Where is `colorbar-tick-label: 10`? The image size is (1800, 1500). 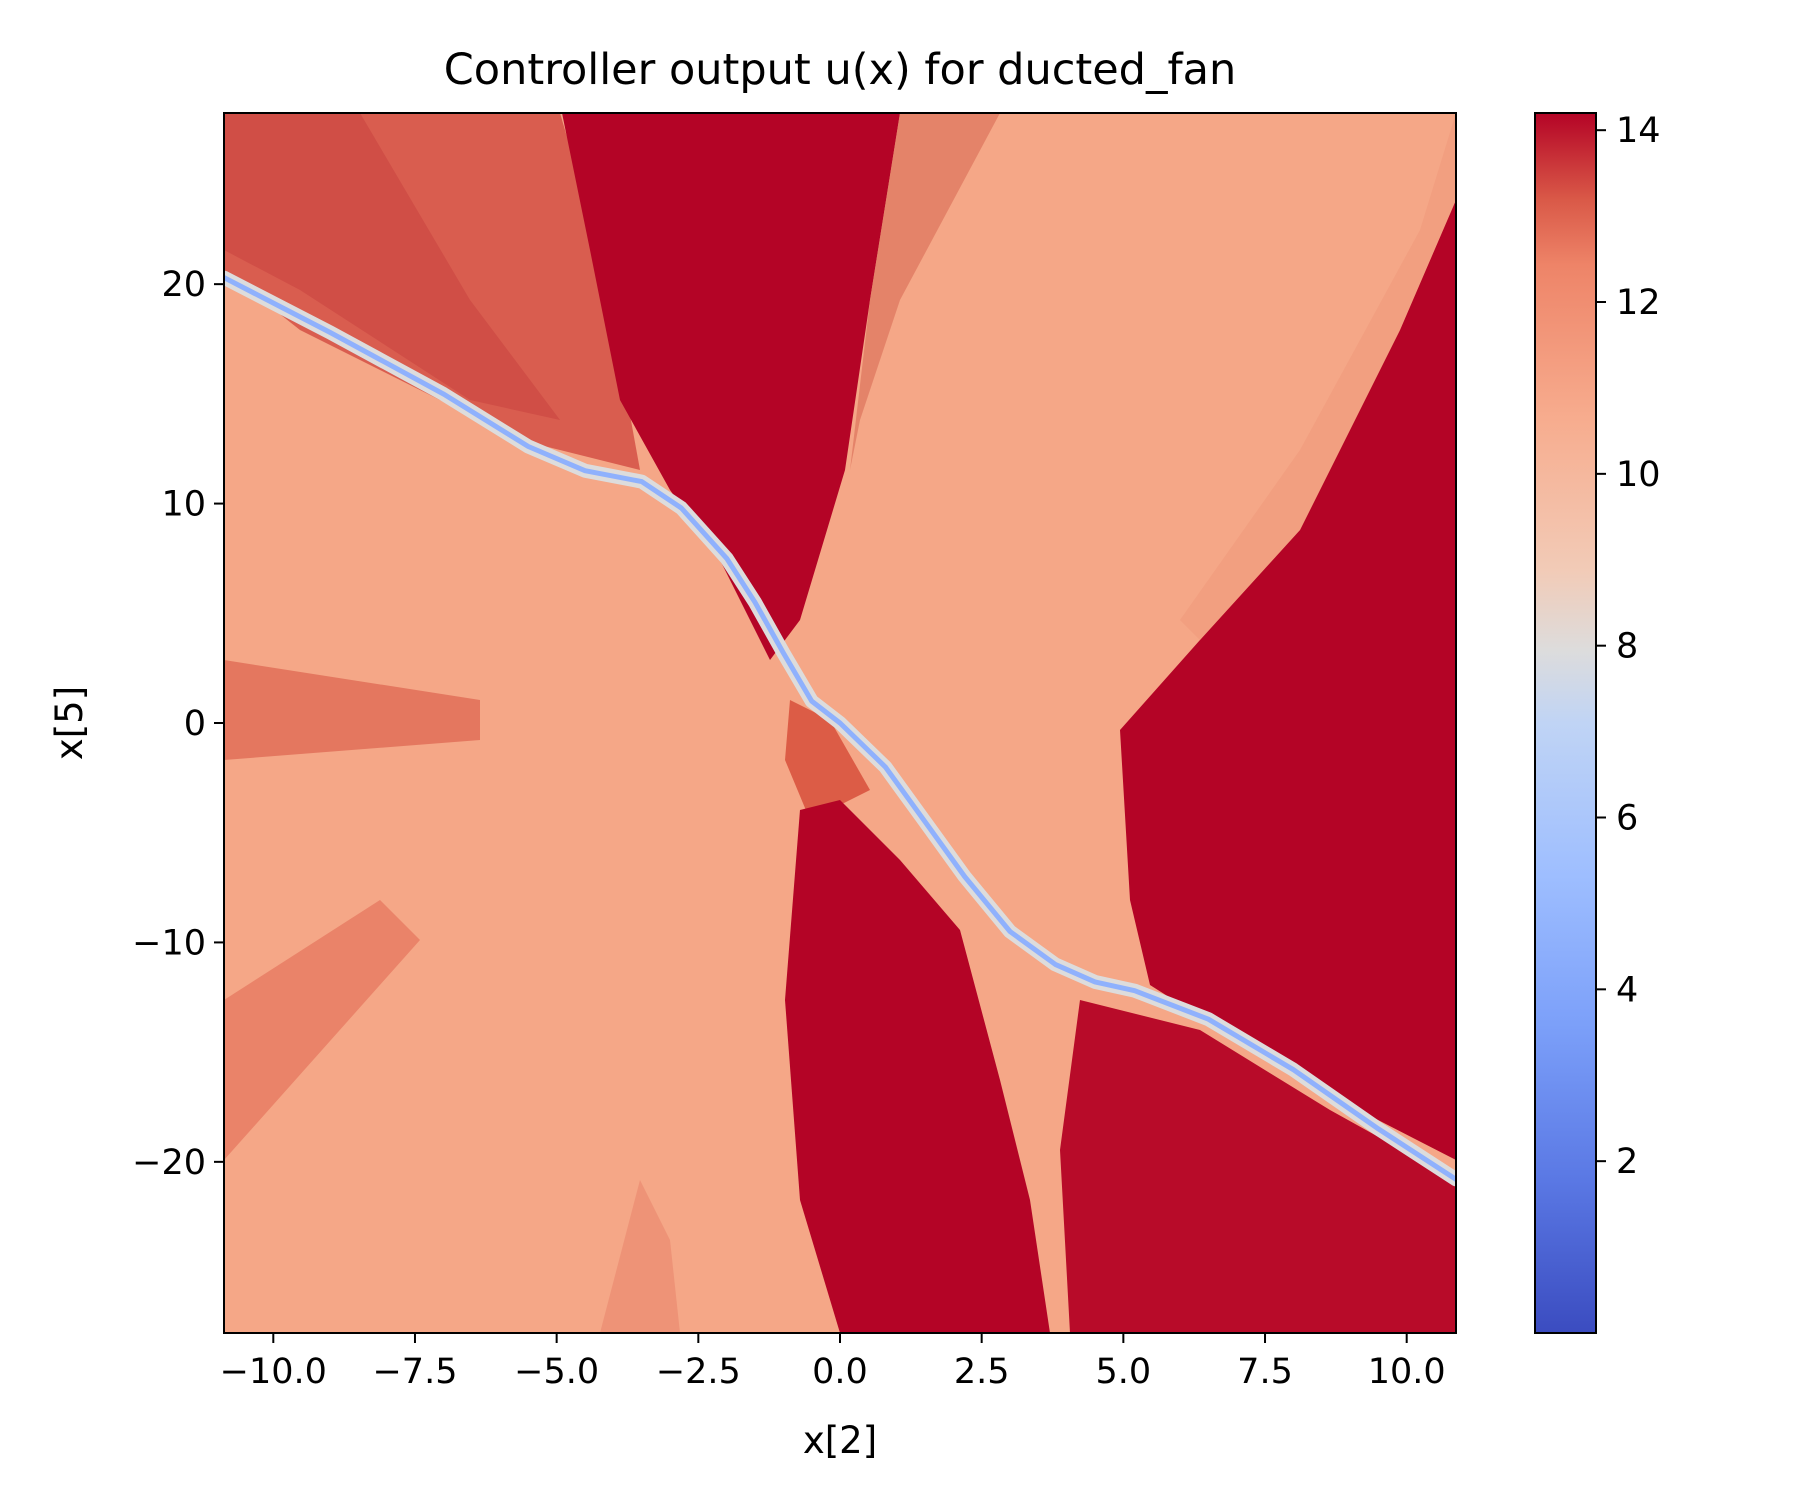 colorbar-tick-label: 10 is located at coordinates (1638, 475).